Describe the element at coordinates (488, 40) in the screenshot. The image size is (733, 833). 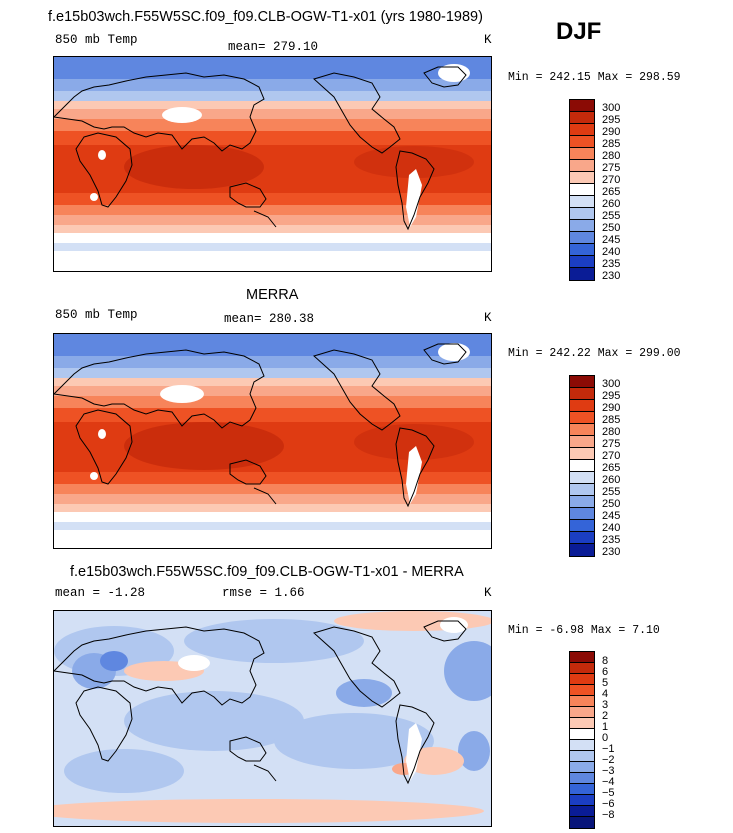
I see `panel-1-units-label: K` at that location.